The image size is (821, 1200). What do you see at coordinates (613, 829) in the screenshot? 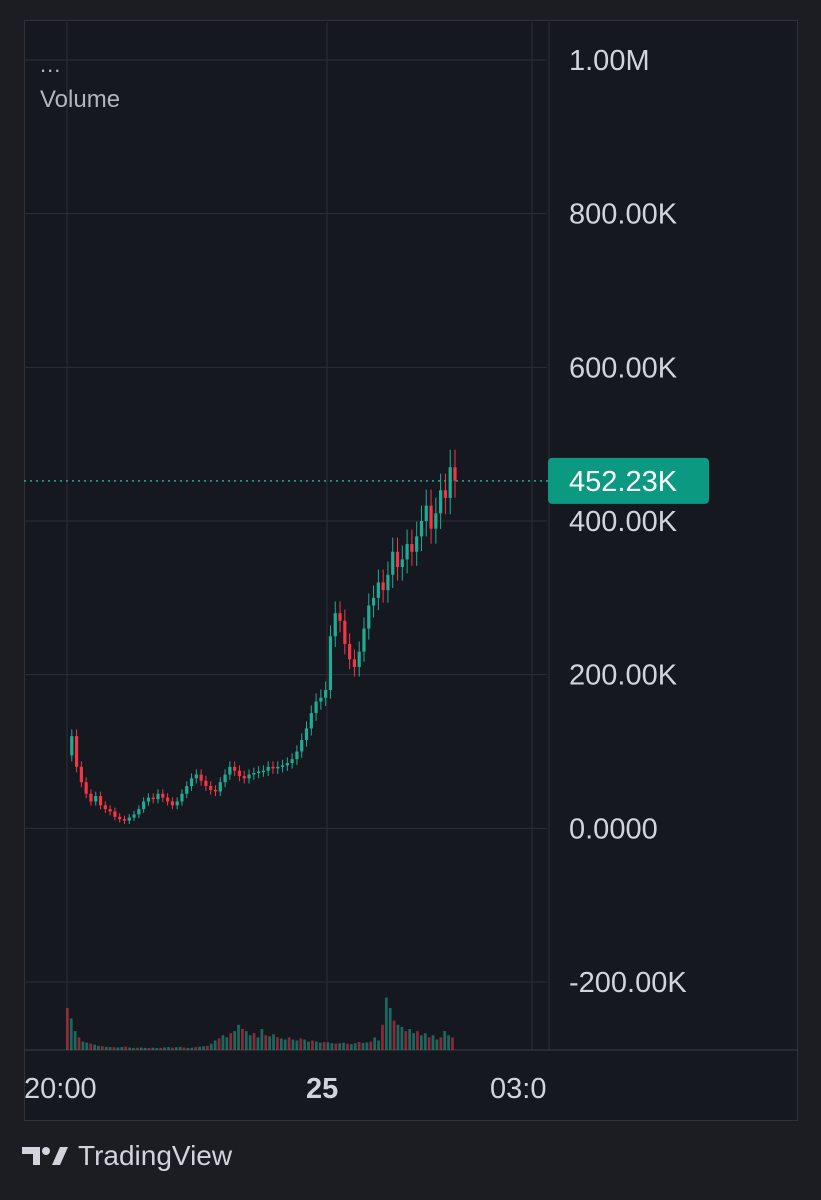
I see `y-tick-label: 0.0000` at bounding box center [613, 829].